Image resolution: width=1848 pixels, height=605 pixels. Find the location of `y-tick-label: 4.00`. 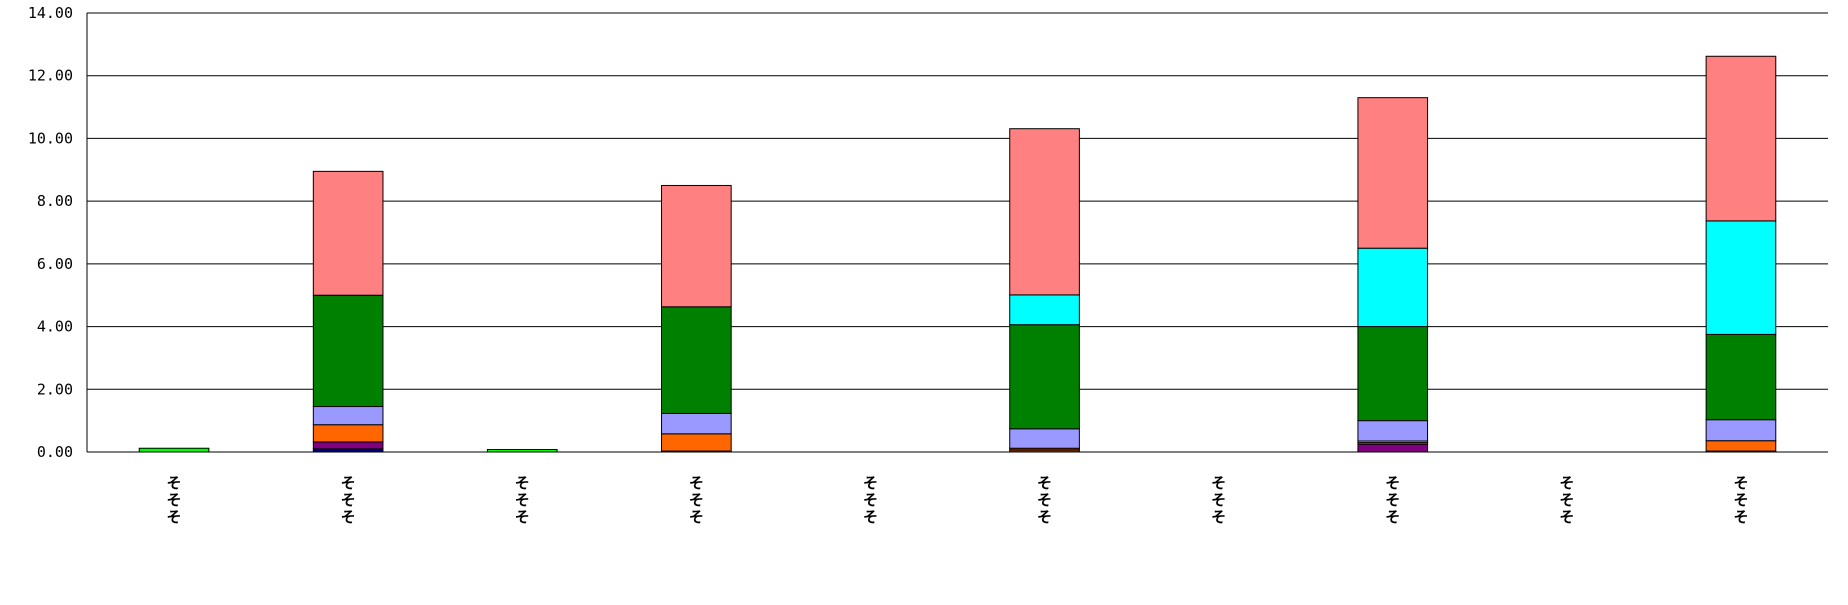

y-tick-label: 4.00 is located at coordinates (55, 327).